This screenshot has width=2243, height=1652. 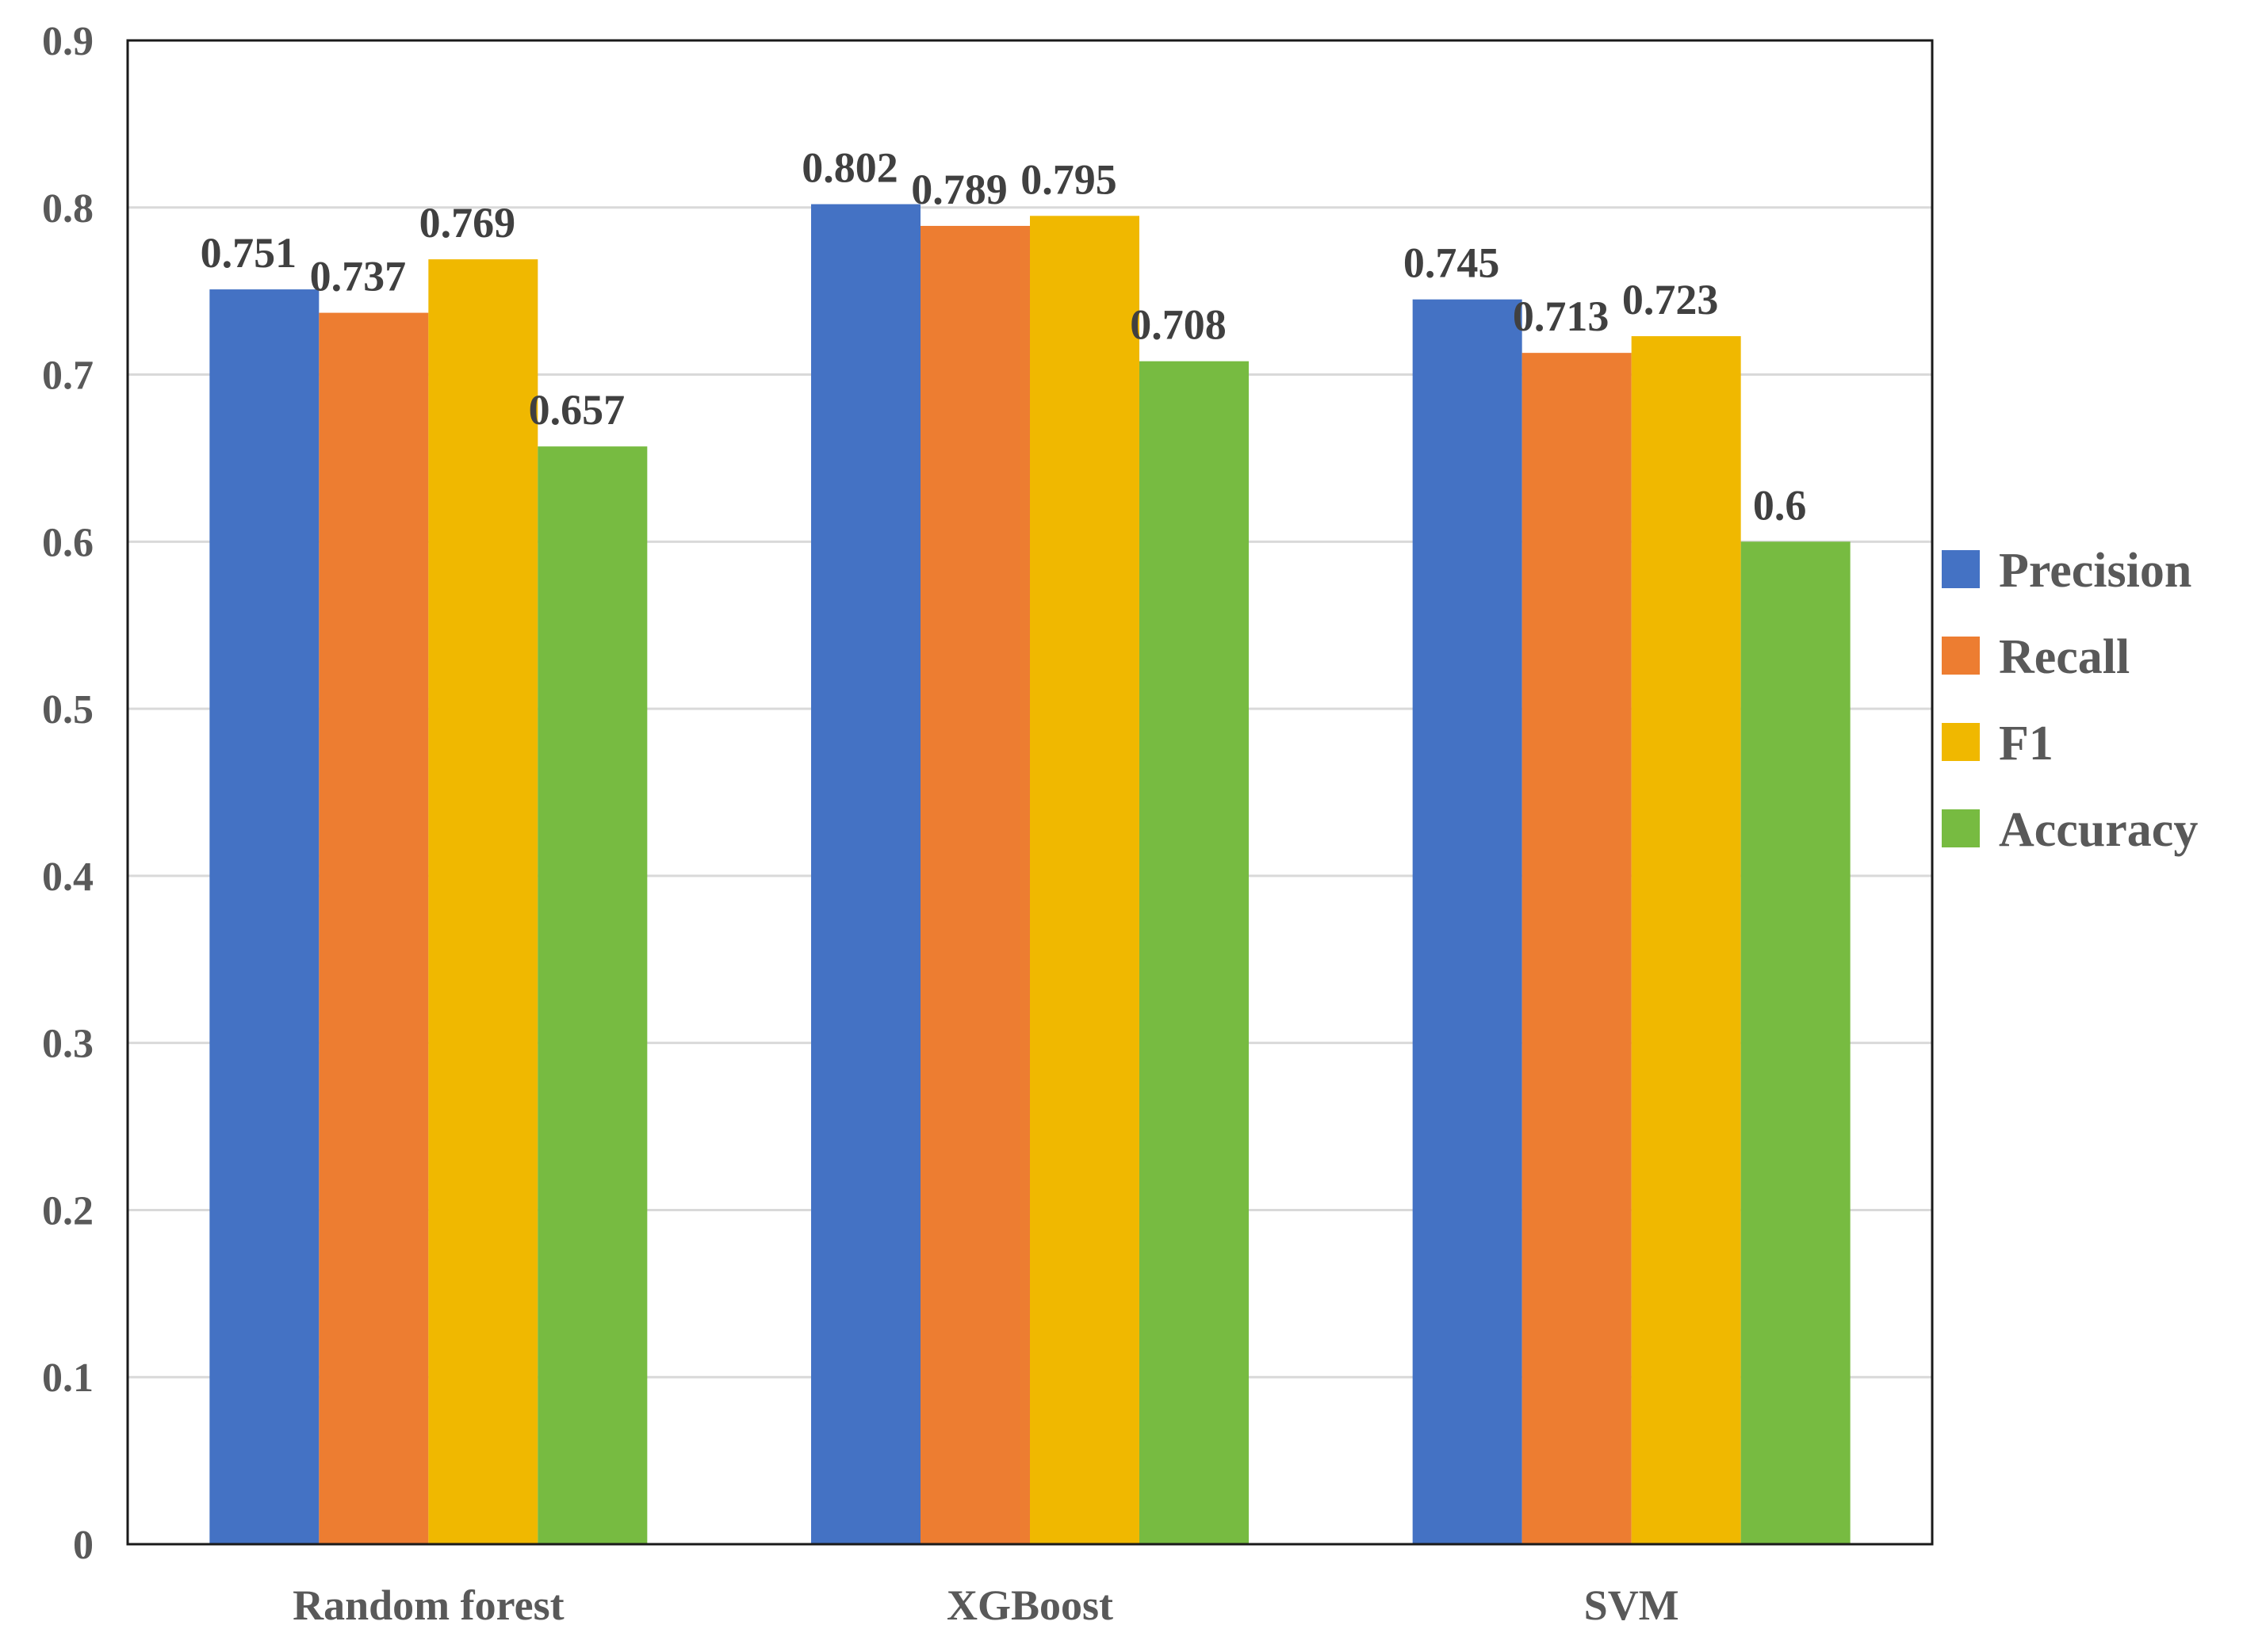 I want to click on y-tick-label: 0.8, so click(x=68, y=209).